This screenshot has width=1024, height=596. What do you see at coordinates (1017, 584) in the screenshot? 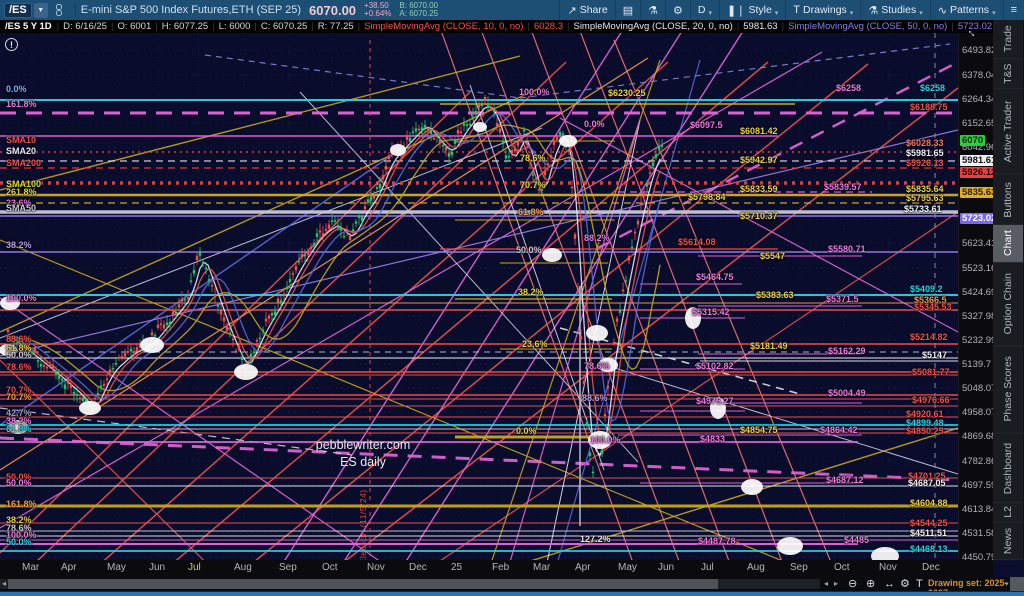
I see `resize-corner` at bounding box center [1017, 584].